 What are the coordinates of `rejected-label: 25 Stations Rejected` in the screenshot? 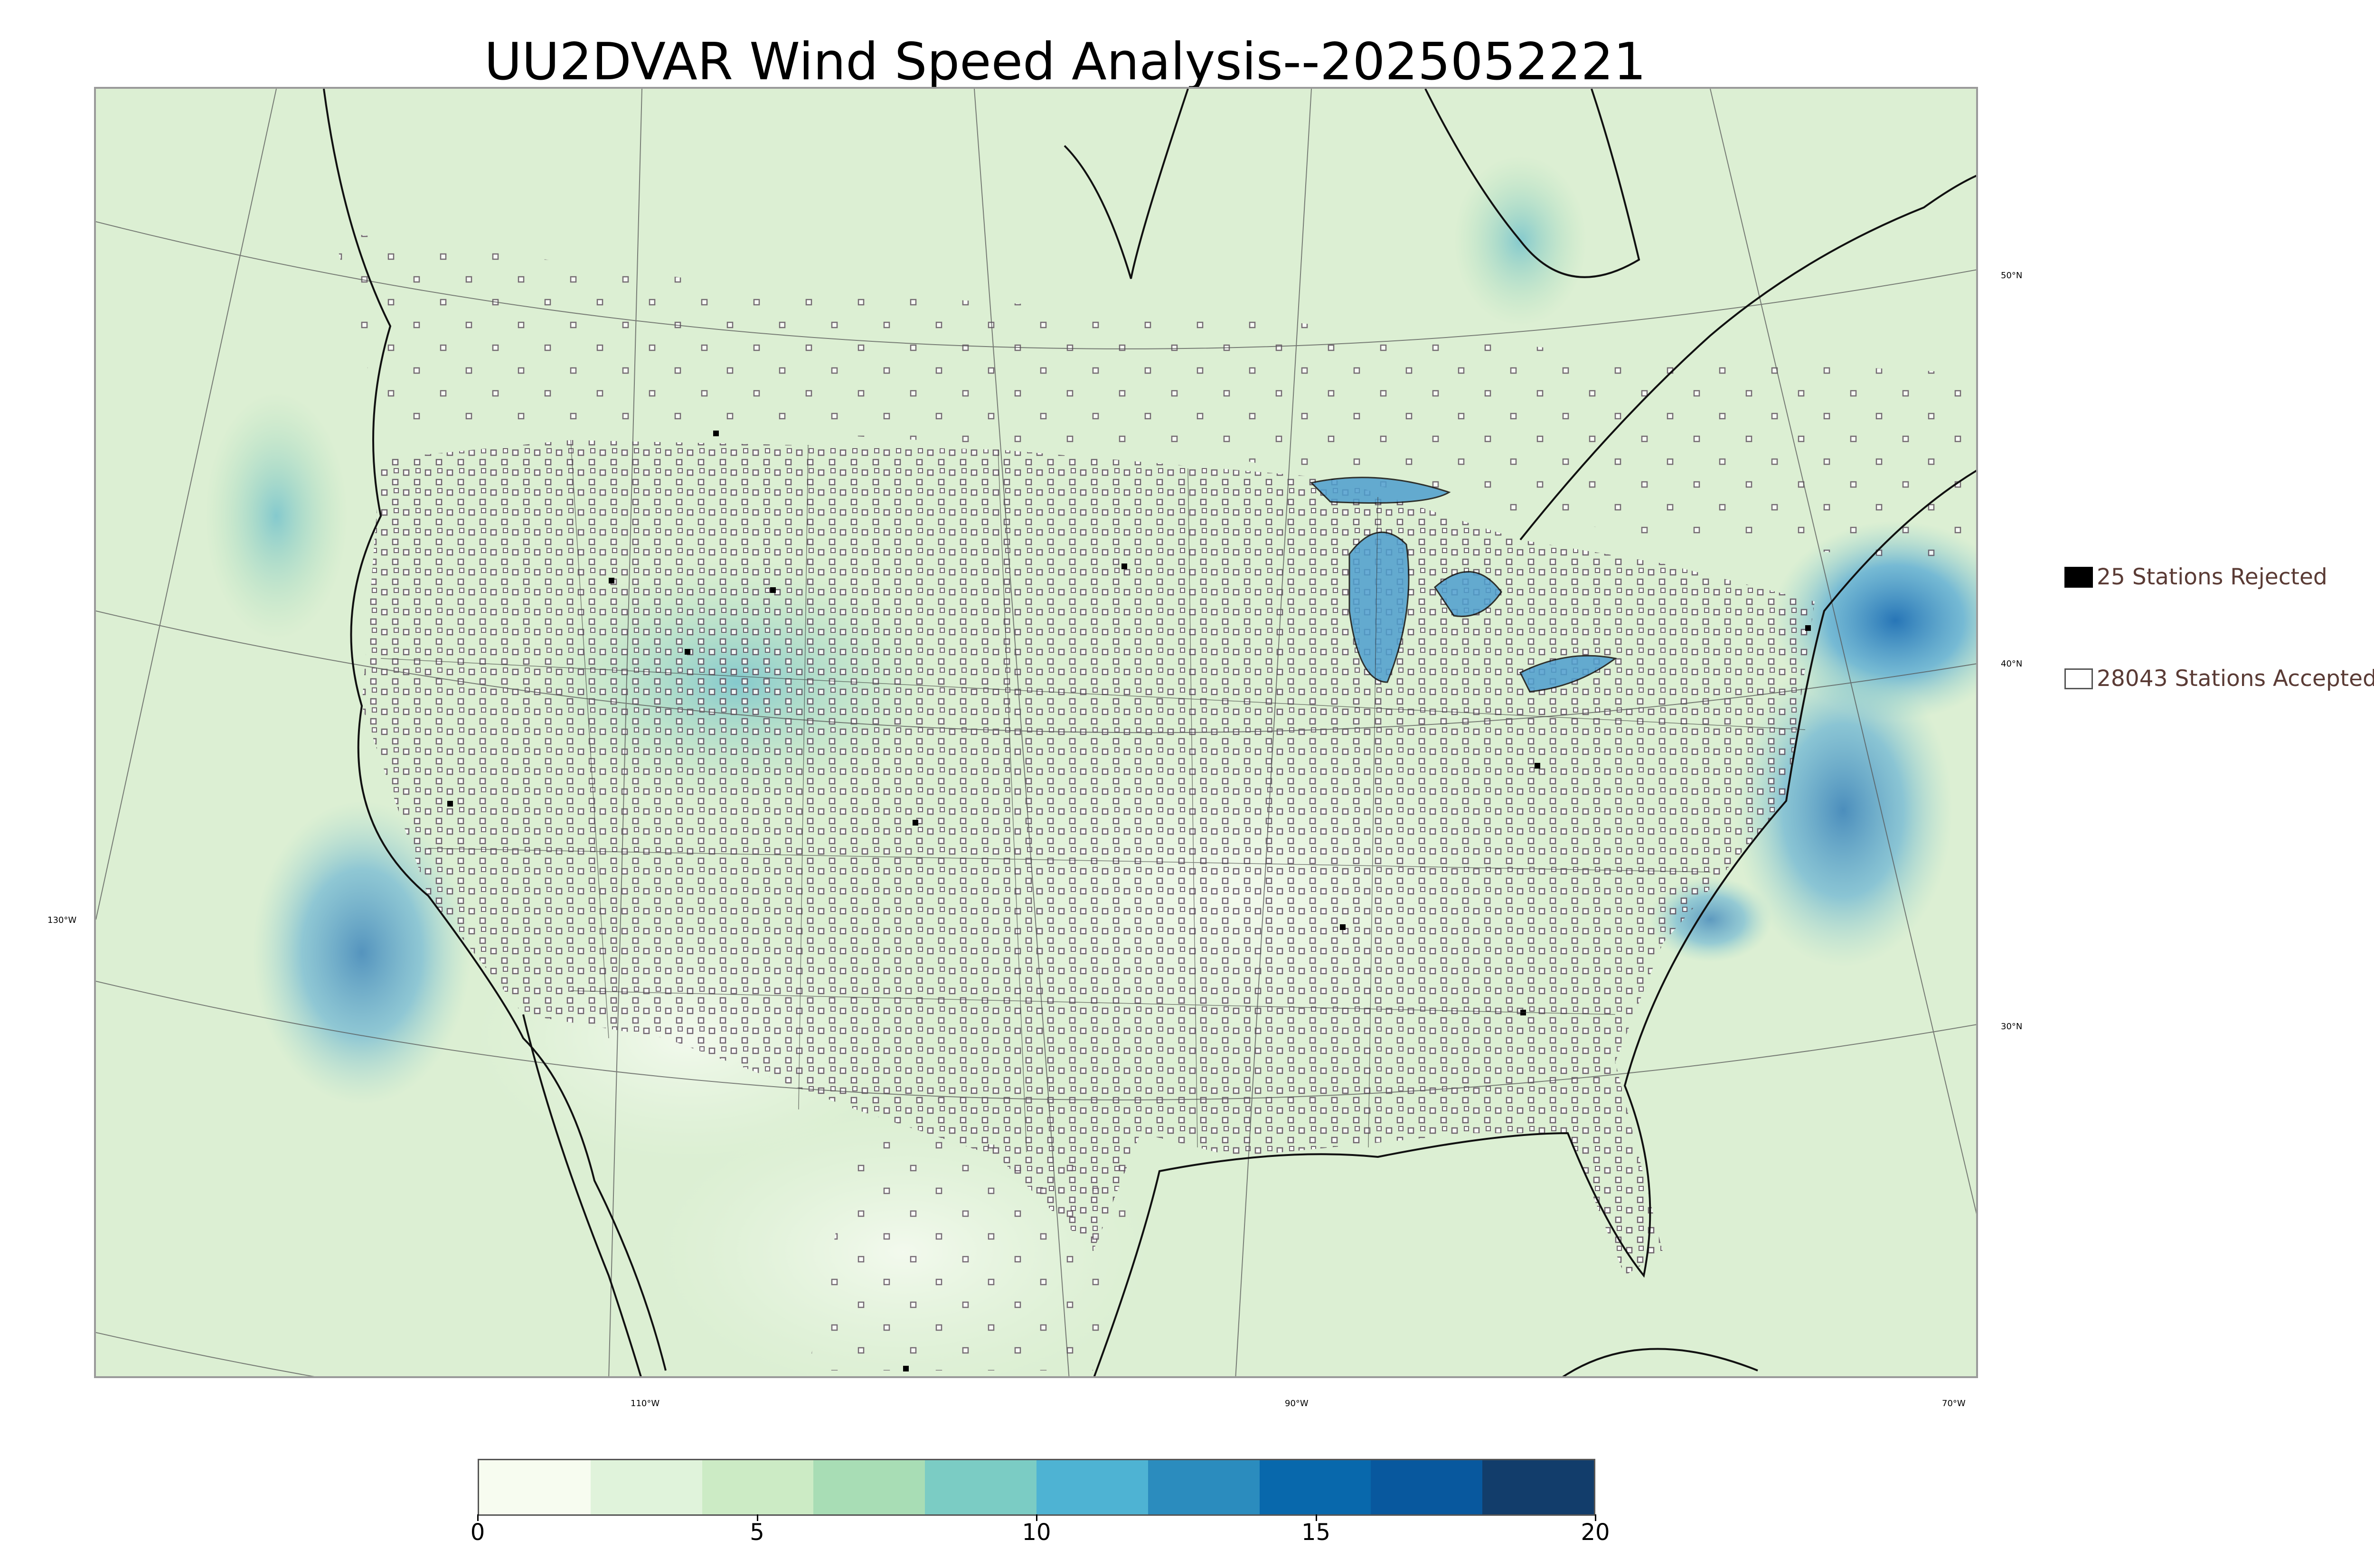 It's located at (2212, 577).